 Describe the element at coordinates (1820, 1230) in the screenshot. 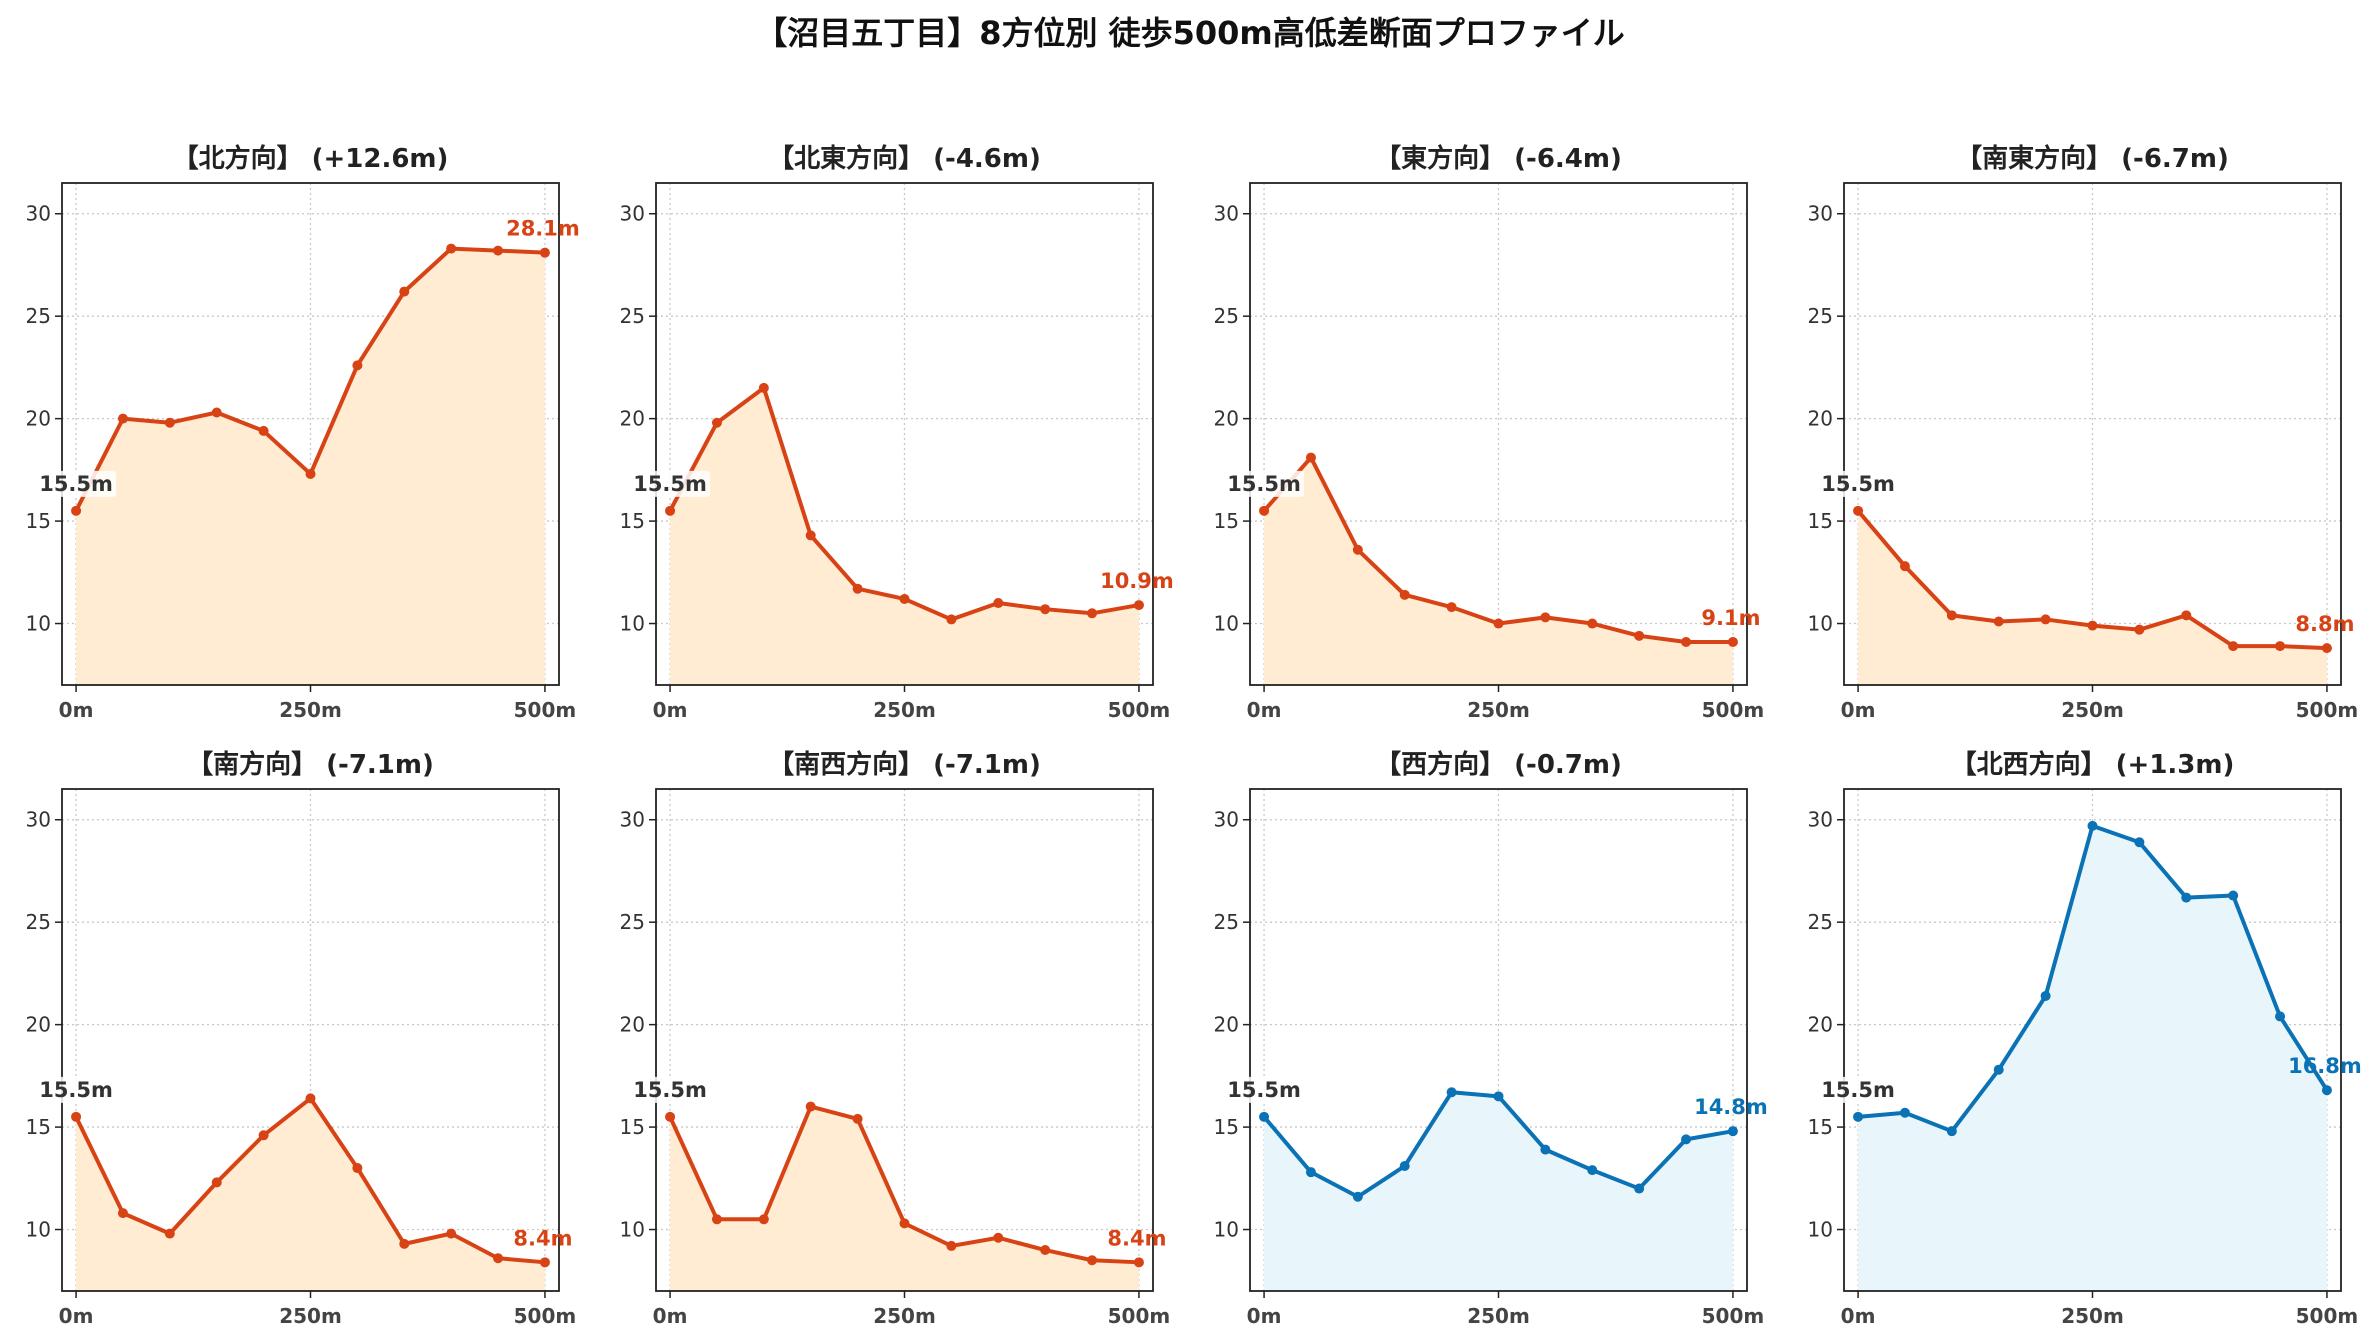

I see `chart-7-ytick-label: 10` at that location.